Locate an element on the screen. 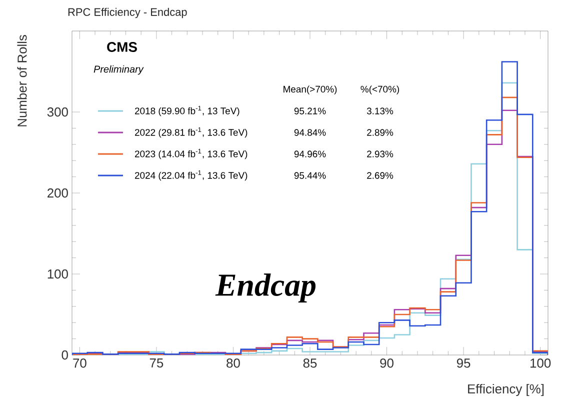 This screenshot has height=405, width=578. annotation: CMS is located at coordinates (122, 47).